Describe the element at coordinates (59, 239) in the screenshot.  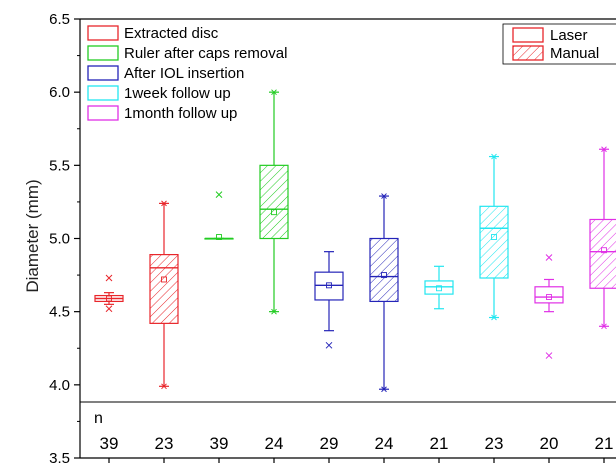
I see `y-tick-label: 5.0` at that location.